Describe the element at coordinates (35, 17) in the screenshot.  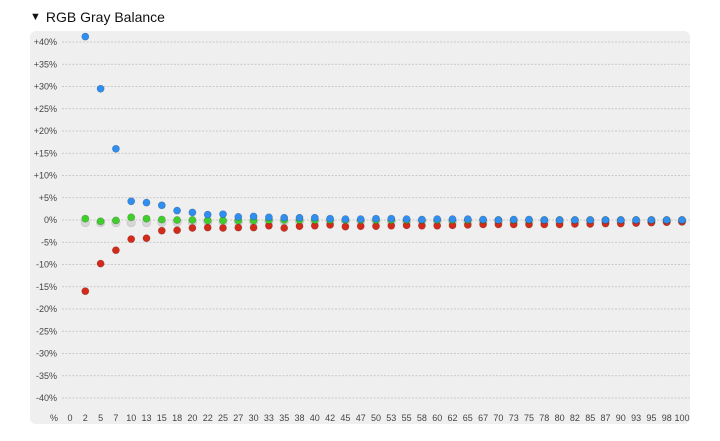
I see `collapse-caret-icon: ▼` at that location.